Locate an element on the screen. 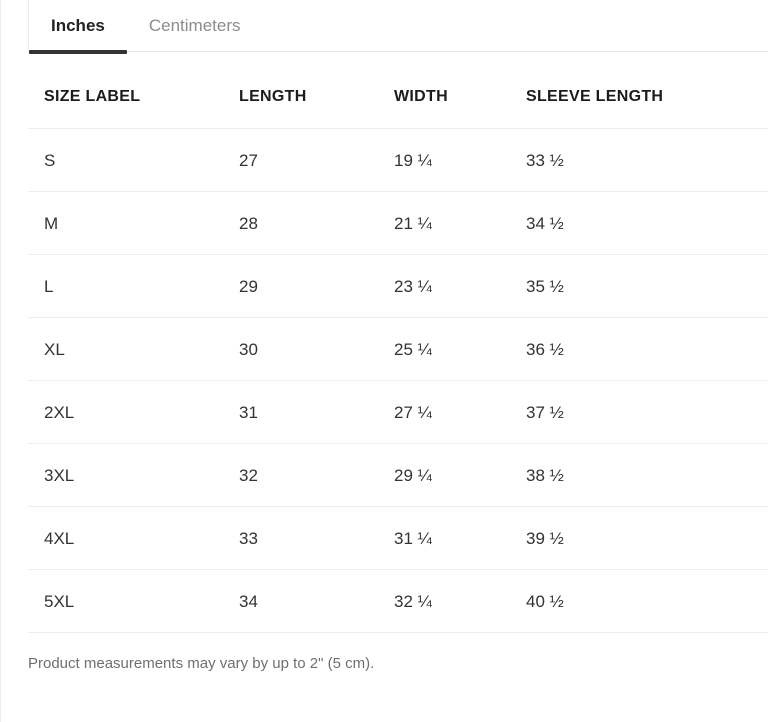  cell-size-label: L is located at coordinates (49, 286).